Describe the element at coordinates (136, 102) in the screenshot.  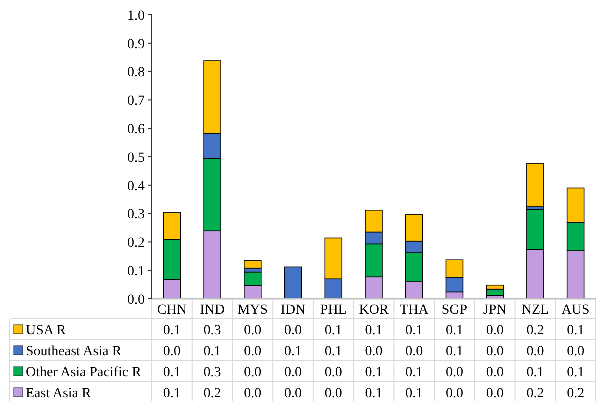
I see `y-tick-label: 0.7` at that location.